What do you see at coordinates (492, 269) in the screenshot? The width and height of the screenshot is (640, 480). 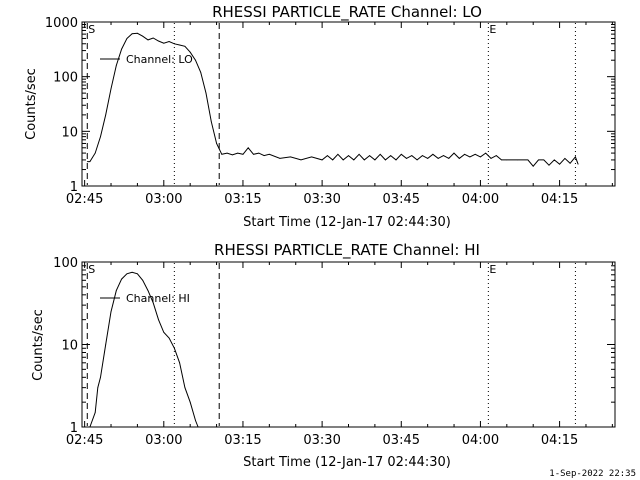 I see `marker-label-3: E` at bounding box center [492, 269].